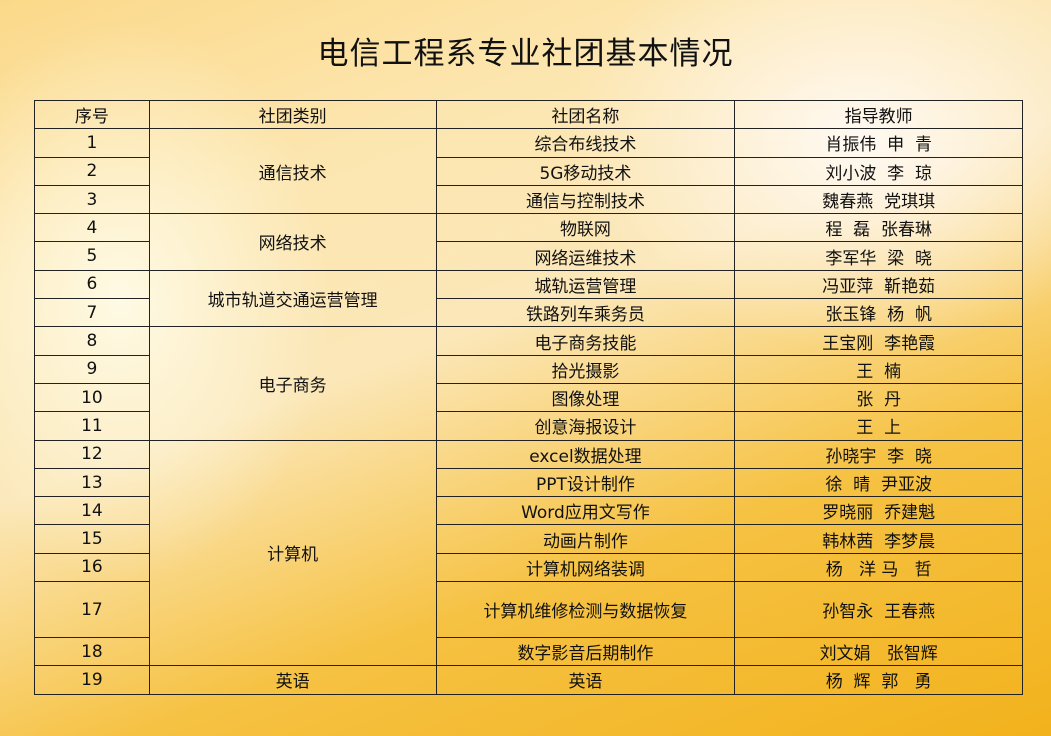 The width and height of the screenshot is (1051, 736). I want to click on teacher-cell: 肖振伟 申 青, so click(878, 143).